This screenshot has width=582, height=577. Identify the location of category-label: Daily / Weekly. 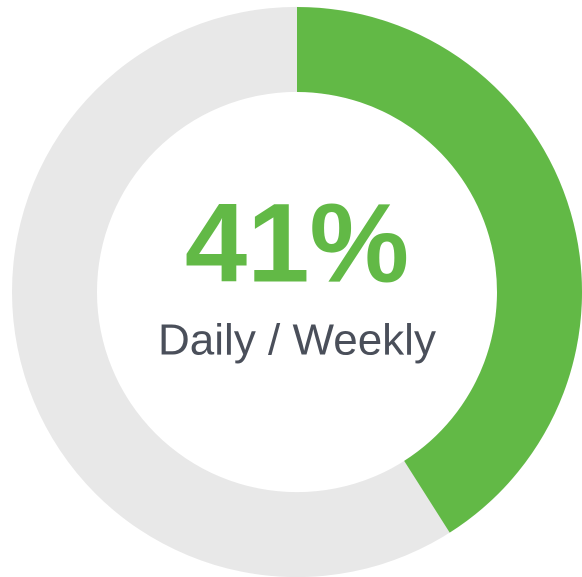
(297, 340).